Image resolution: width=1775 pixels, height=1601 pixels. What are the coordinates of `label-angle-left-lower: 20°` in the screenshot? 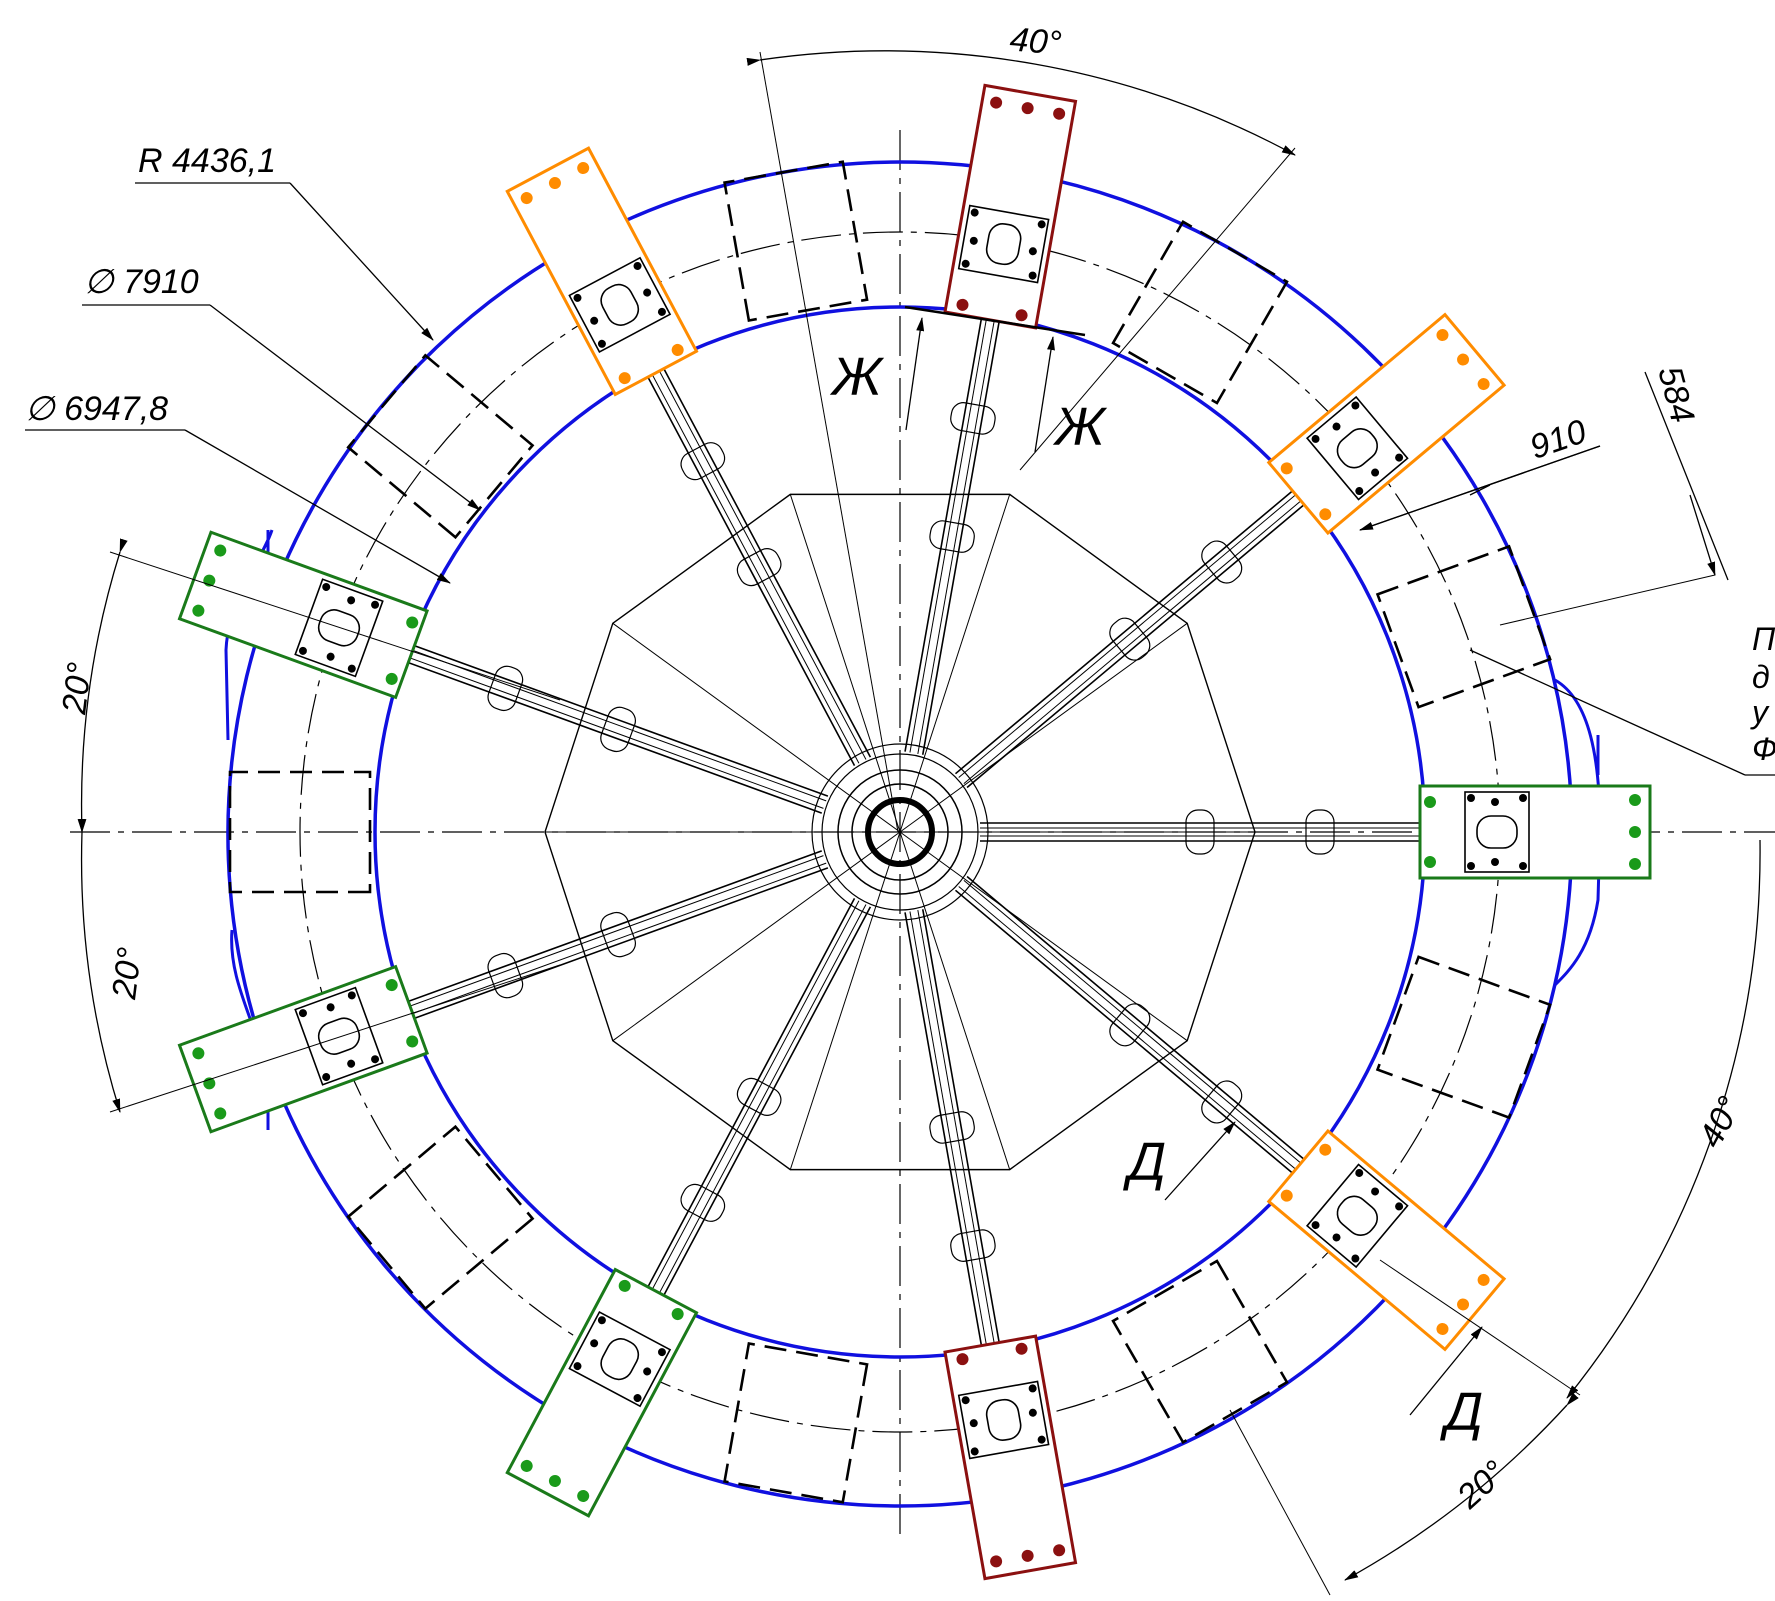 It's located at (127, 973).